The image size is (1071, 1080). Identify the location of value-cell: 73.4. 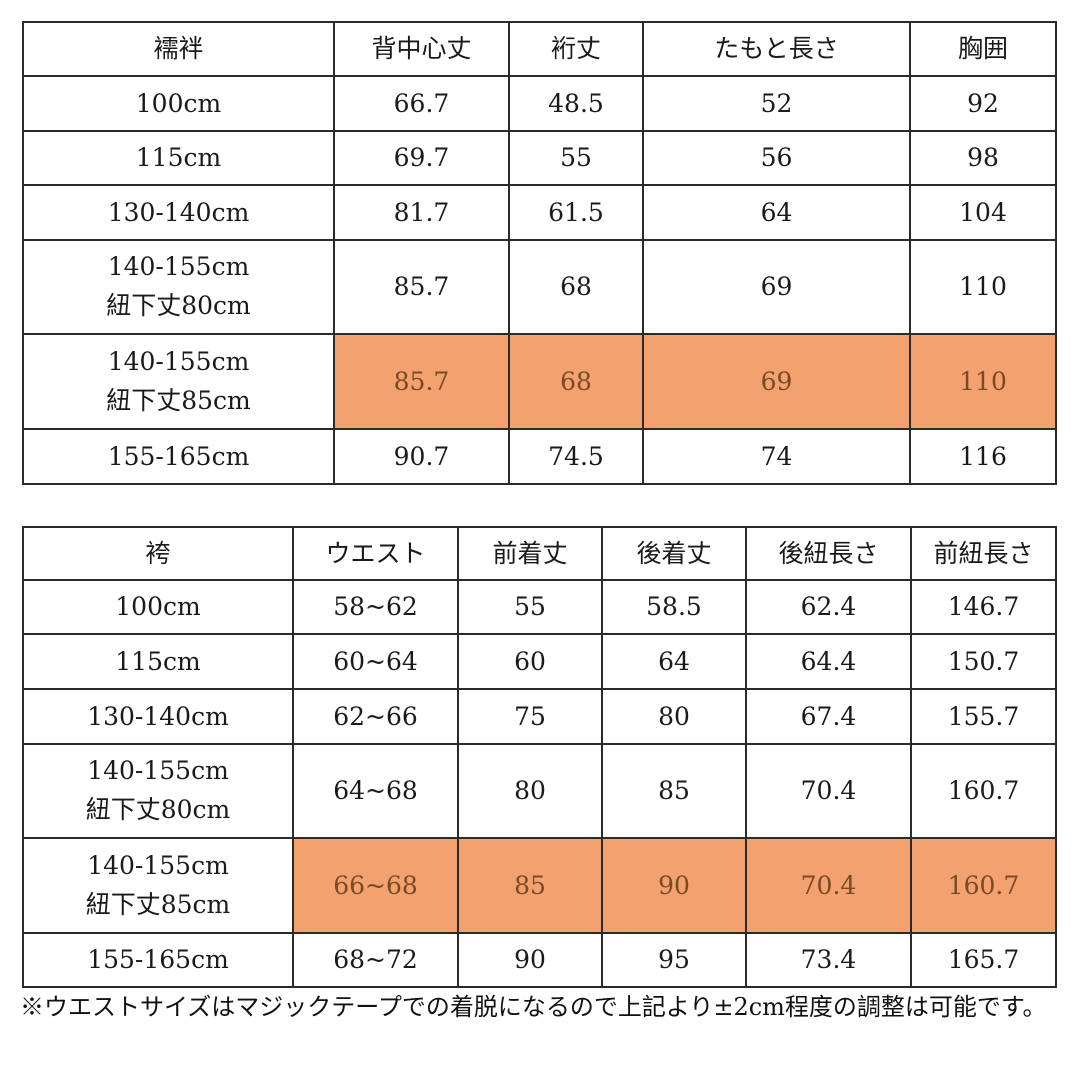
(828, 960).